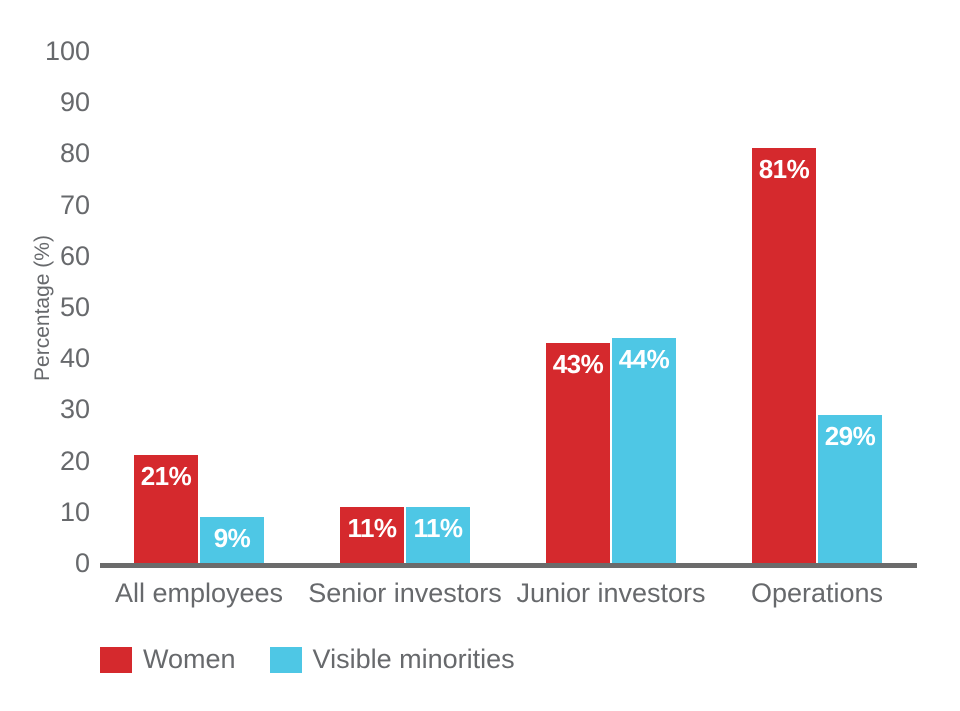 This screenshot has height=711, width=960. What do you see at coordinates (82, 563) in the screenshot?
I see `y-tick-label-0: 0` at bounding box center [82, 563].